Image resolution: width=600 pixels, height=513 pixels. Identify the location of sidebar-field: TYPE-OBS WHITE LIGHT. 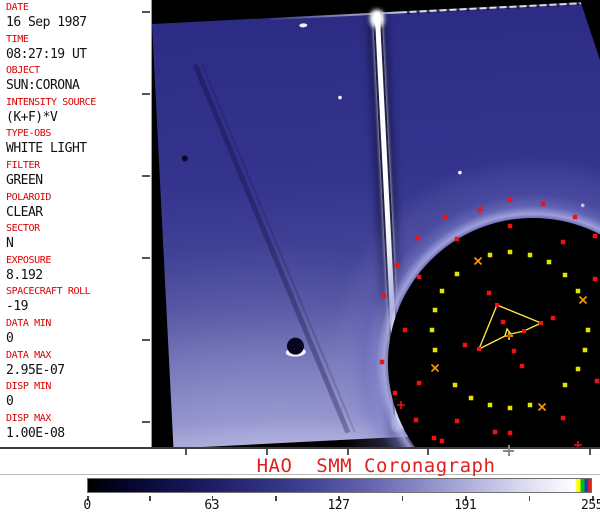
(78, 144).